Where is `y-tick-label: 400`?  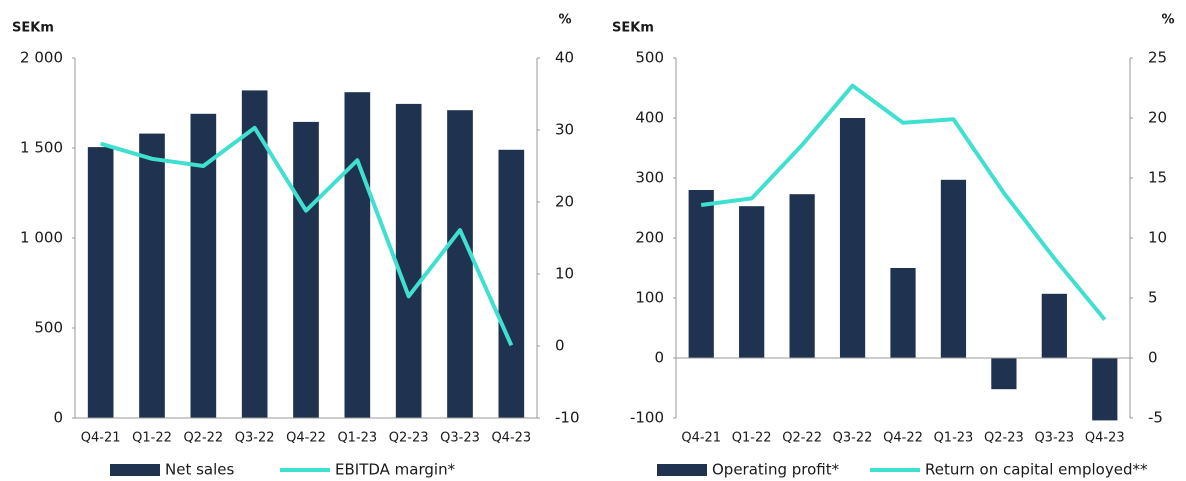
y-tick-label: 400 is located at coordinates (649, 118).